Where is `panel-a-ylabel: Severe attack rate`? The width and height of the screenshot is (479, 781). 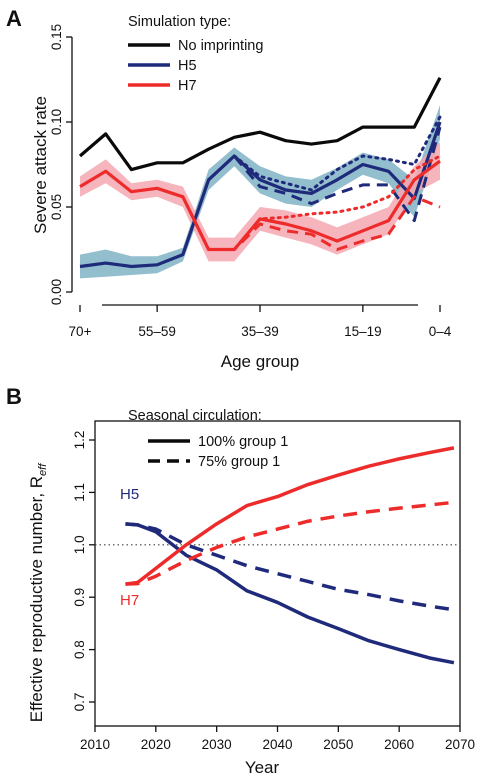 panel-a-ylabel: Severe attack rate is located at coordinates (40, 165).